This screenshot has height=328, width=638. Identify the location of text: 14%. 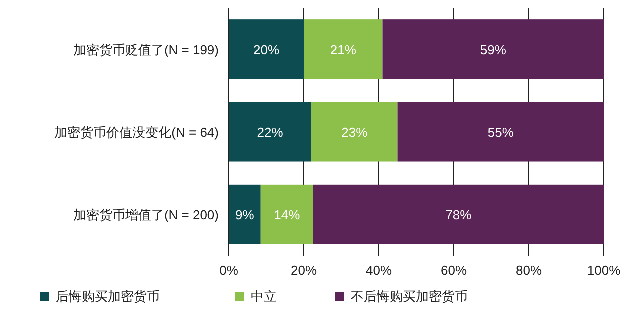
(287, 215).